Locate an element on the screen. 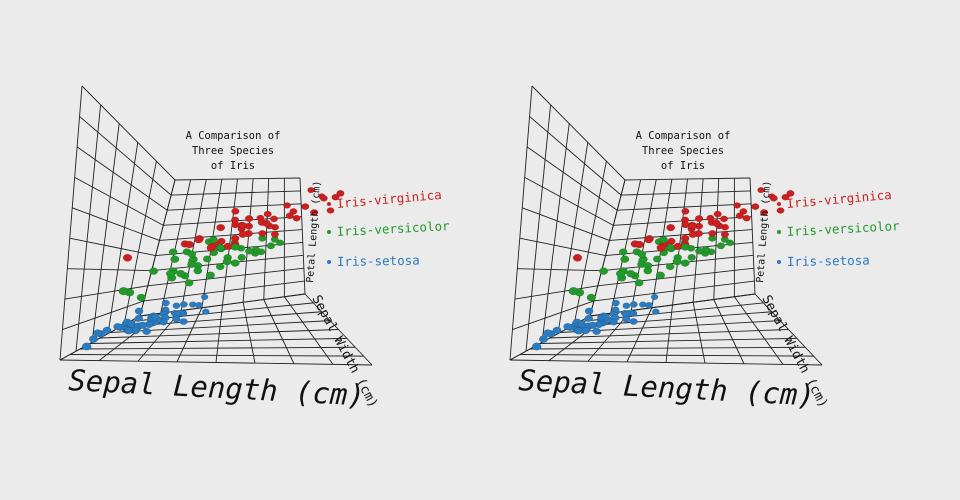 This screenshot has width=960, height=500. legend: Iris-virginica Iris-versicolor Iris-setosa is located at coordinates (838, 228).